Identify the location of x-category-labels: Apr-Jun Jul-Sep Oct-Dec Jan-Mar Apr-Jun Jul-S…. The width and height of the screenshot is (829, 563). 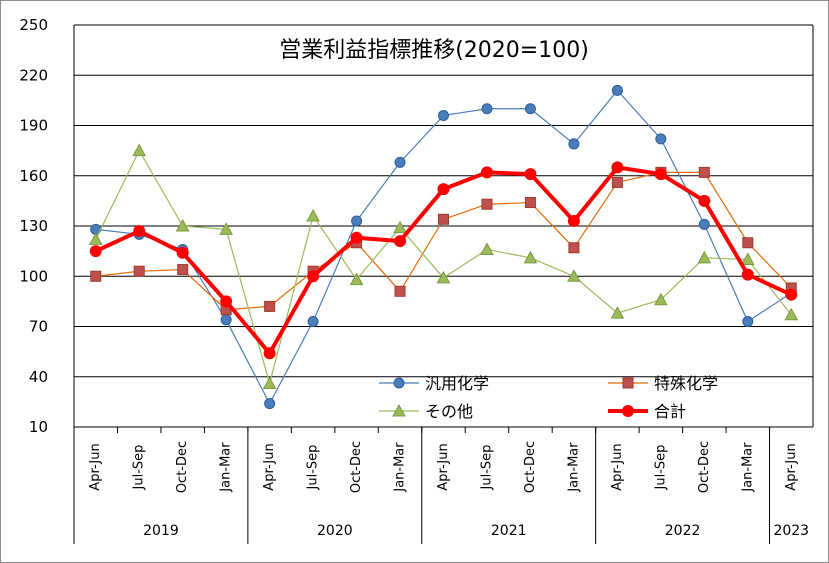
(443, 467).